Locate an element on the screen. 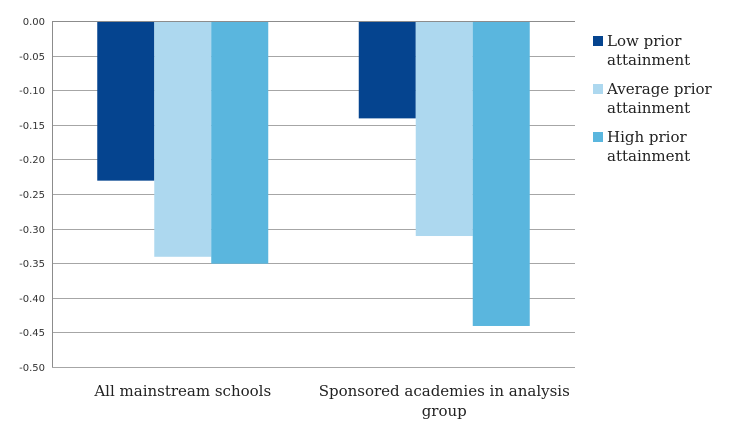 This screenshot has width=734, height=432. y-tick-label: -0.35 is located at coordinates (32, 264).